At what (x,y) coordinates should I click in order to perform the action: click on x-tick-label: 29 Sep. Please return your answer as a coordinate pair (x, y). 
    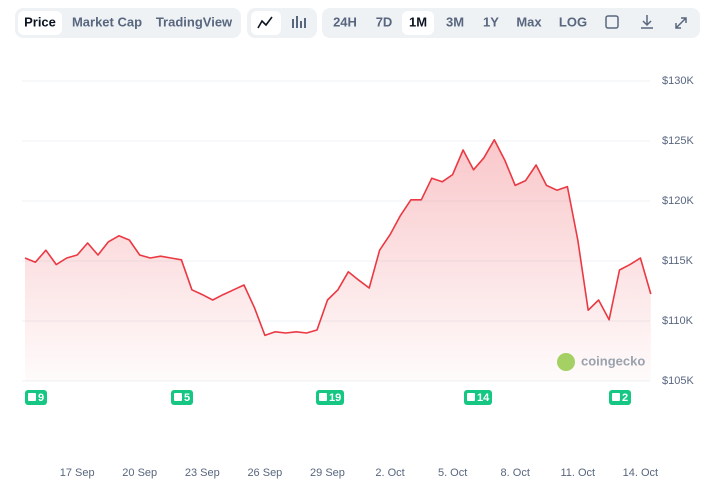
    Looking at the image, I should click on (327, 473).